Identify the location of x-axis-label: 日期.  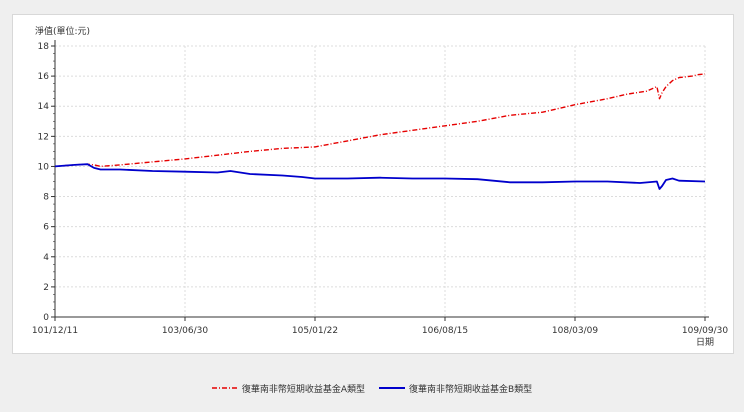
(705, 342).